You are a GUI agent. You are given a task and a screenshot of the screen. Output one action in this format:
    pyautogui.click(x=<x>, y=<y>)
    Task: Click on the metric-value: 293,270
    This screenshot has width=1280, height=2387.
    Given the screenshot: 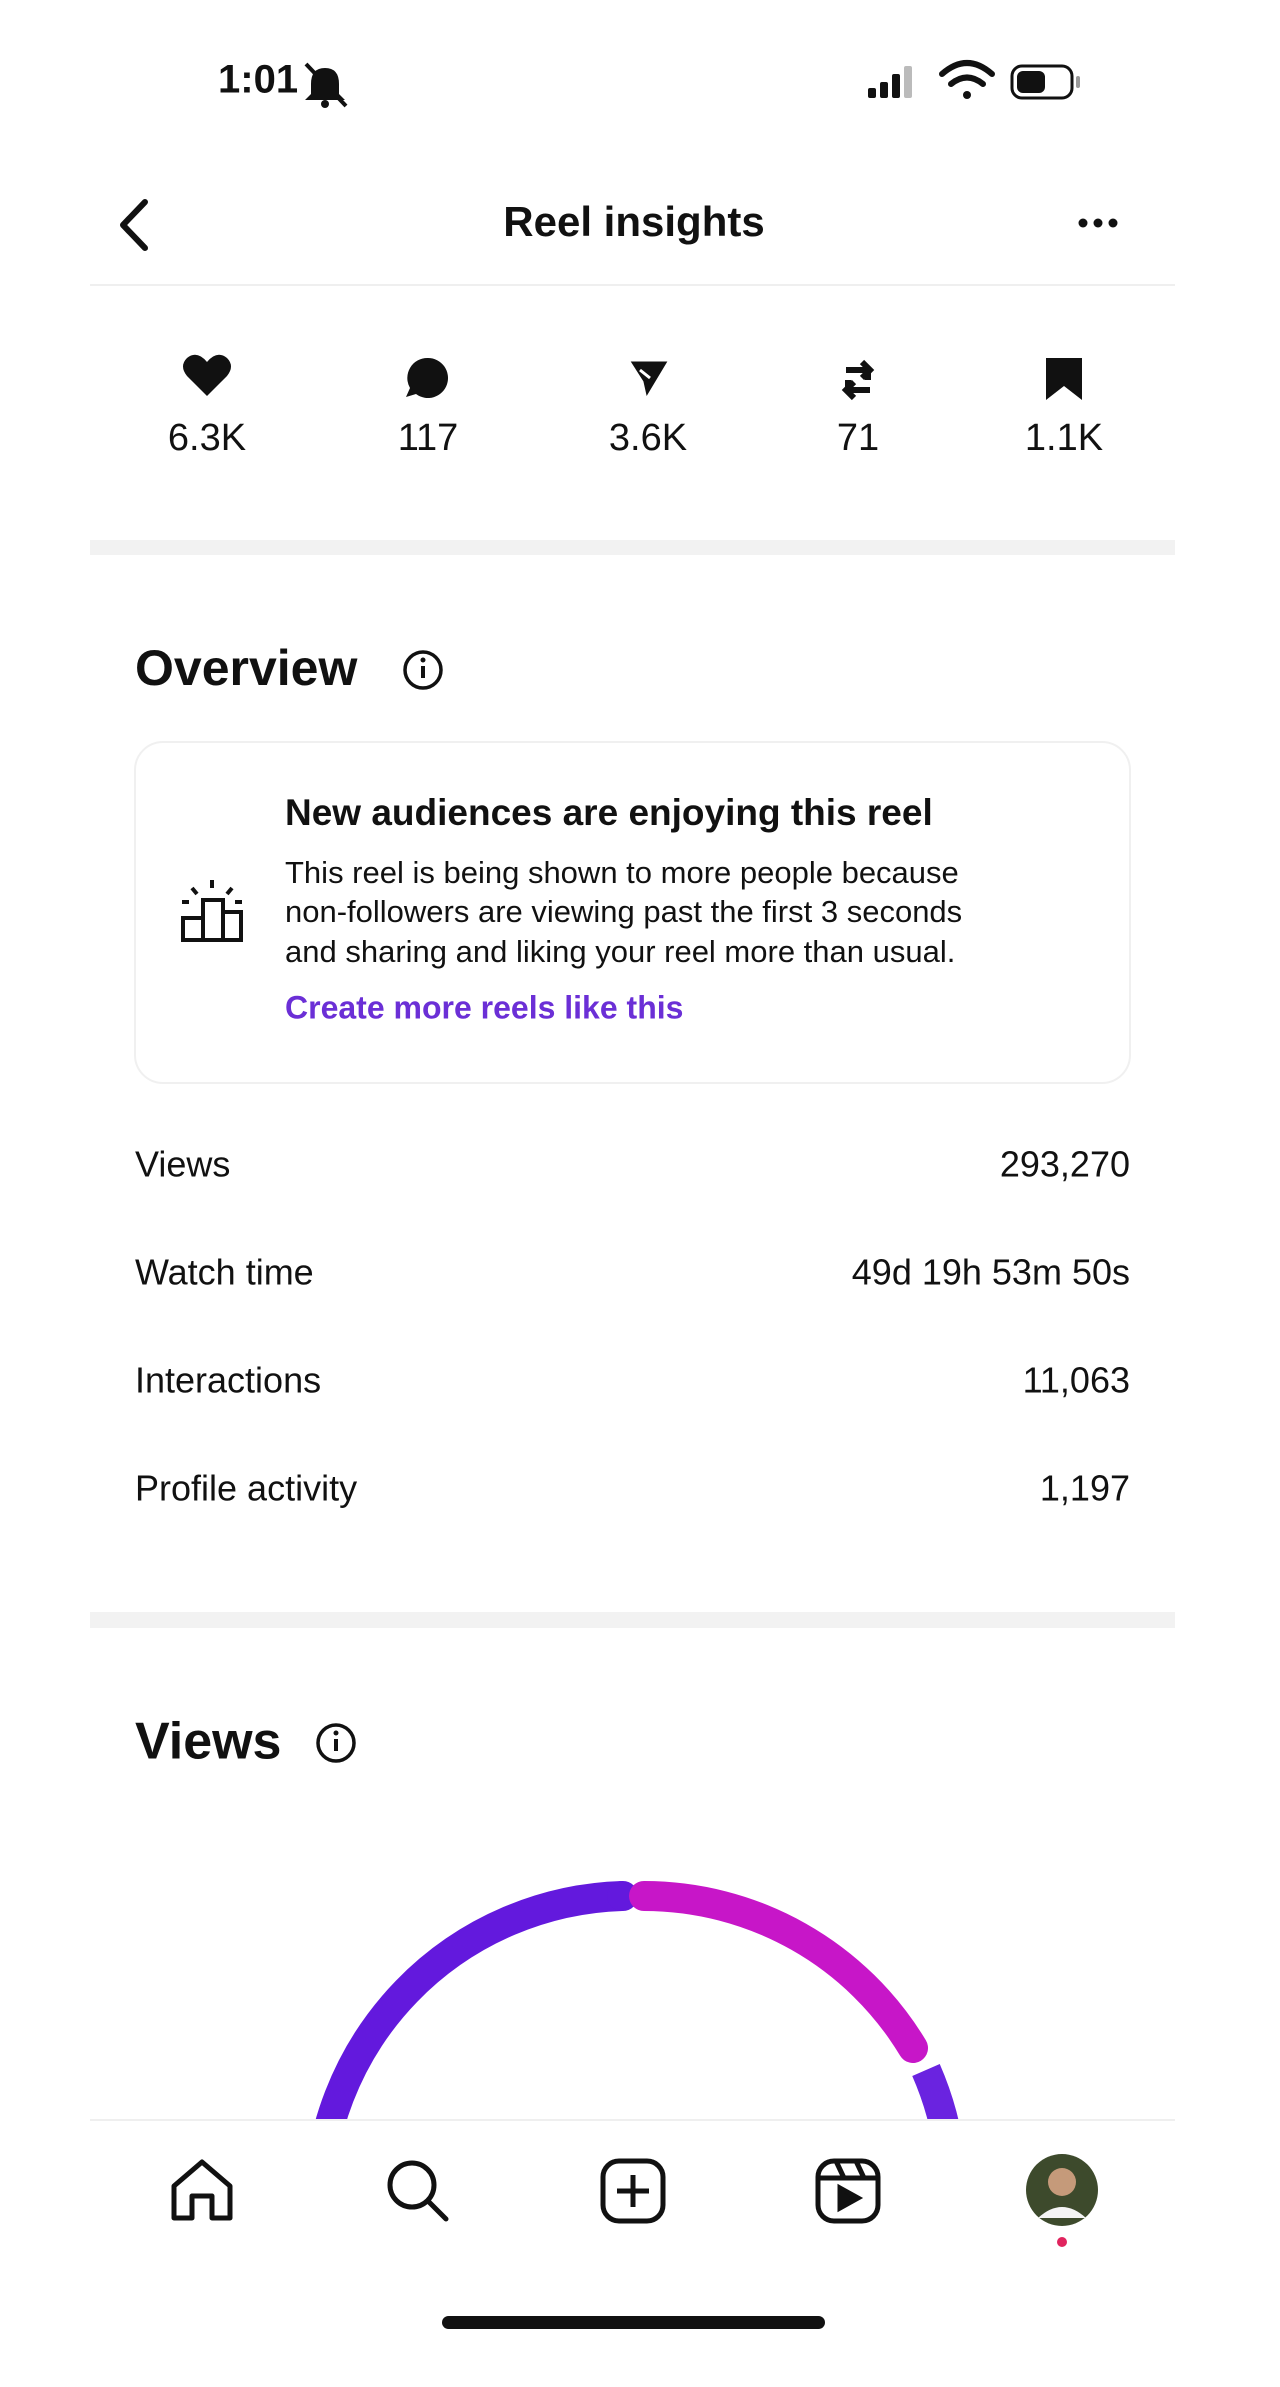 What is the action you would take?
    pyautogui.click(x=1065, y=1164)
    